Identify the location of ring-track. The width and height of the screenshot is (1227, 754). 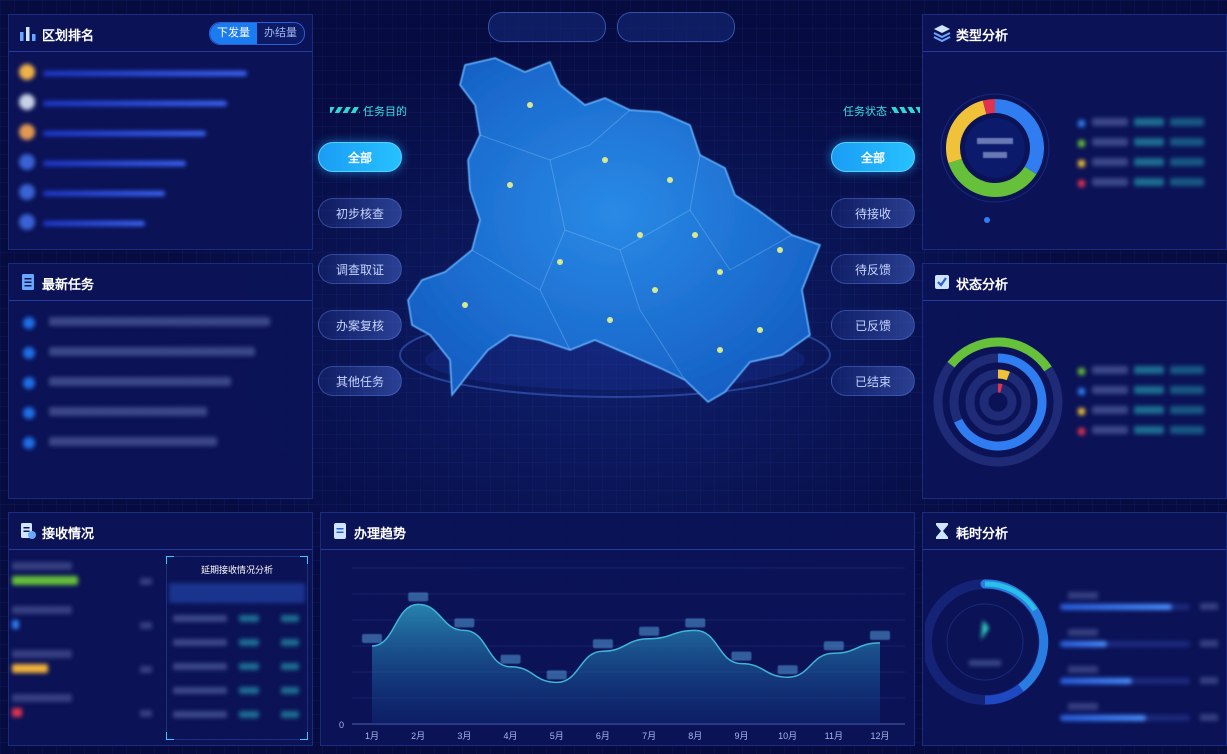
(998, 402).